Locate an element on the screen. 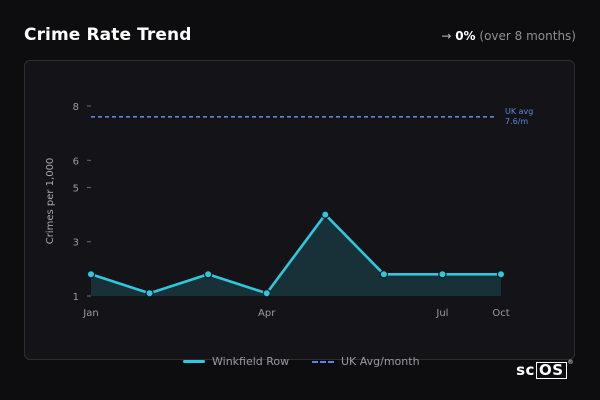  legend-swatch-dashed is located at coordinates (323, 361).